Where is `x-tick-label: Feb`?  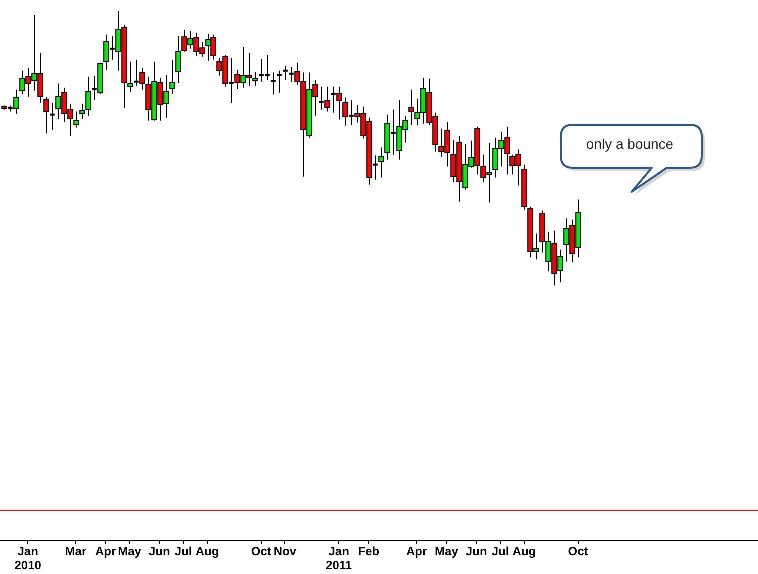
x-tick-label: Feb is located at coordinates (369, 551).